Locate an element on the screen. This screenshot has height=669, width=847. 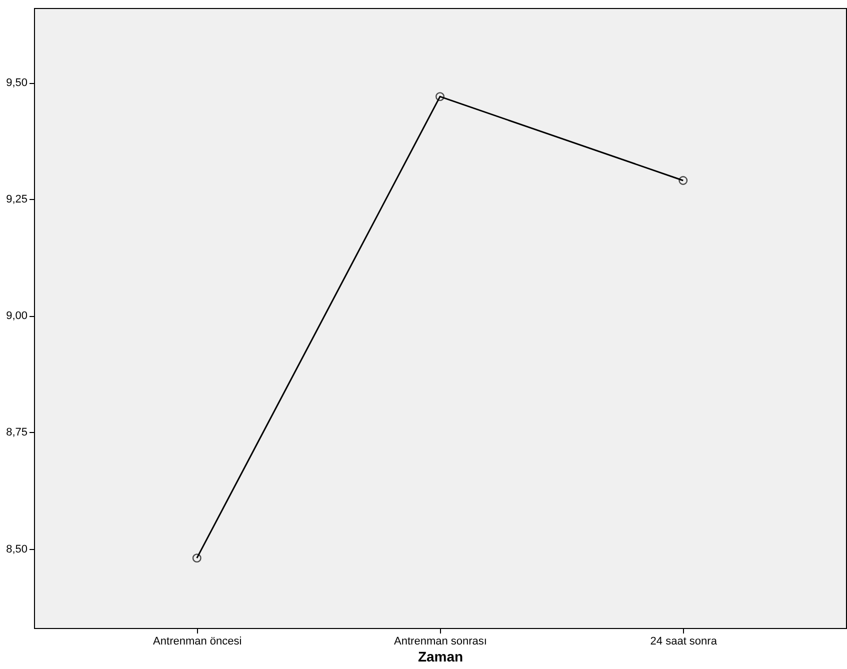
x-tick-label: Antrenman sonrası is located at coordinates (440, 642).